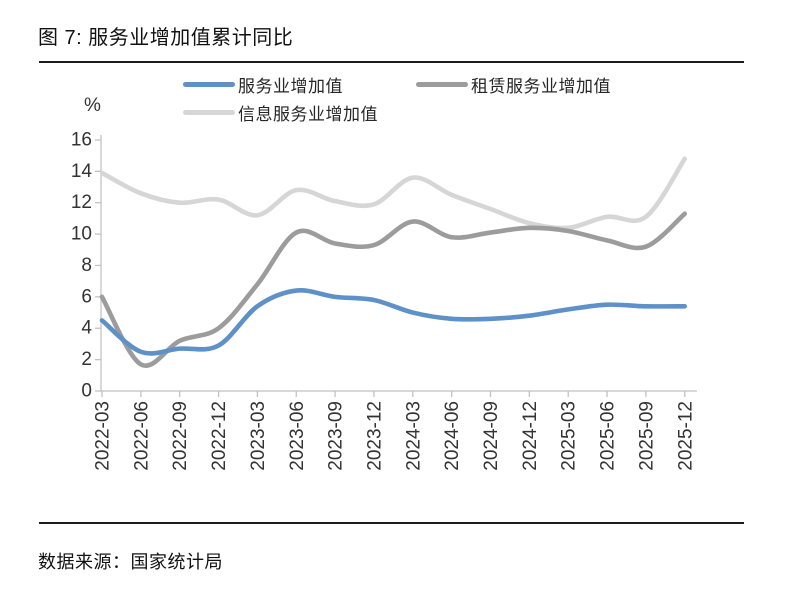 Image resolution: width=800 pixels, height=600 pixels. I want to click on x-tick-label: 2023-12, so click(374, 436).